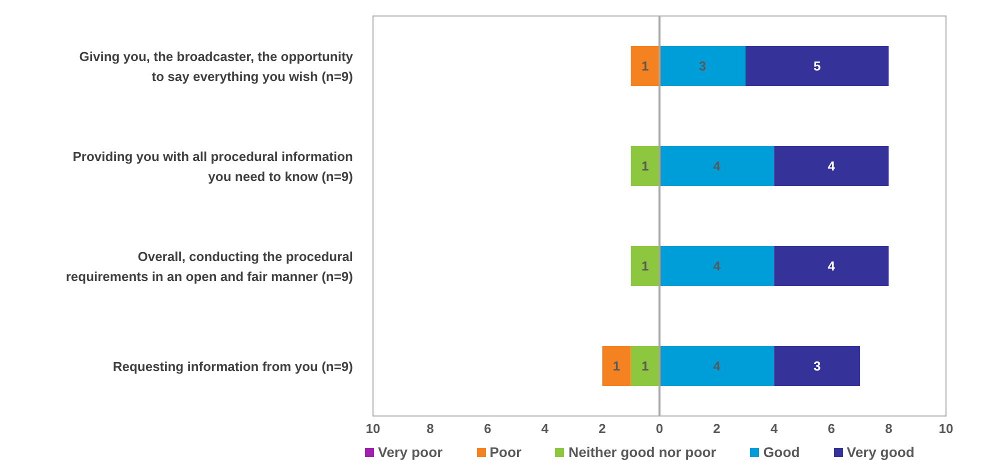  Describe the element at coordinates (660, 428) in the screenshot. I see `x-tick-label: 0` at that location.